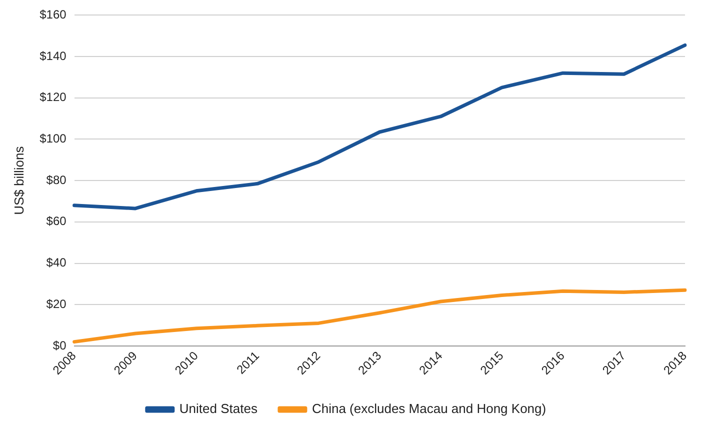  What do you see at coordinates (56, 303) in the screenshot?
I see `y-tick-label: $20` at bounding box center [56, 303].